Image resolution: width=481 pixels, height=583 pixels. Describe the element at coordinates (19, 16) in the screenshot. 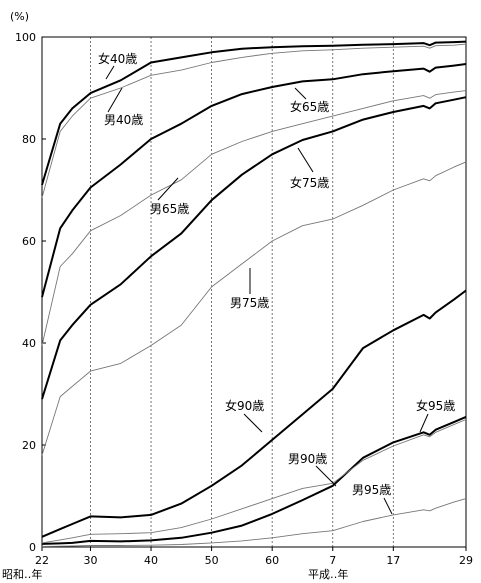

I see `y-unit-label: (%)` at that location.